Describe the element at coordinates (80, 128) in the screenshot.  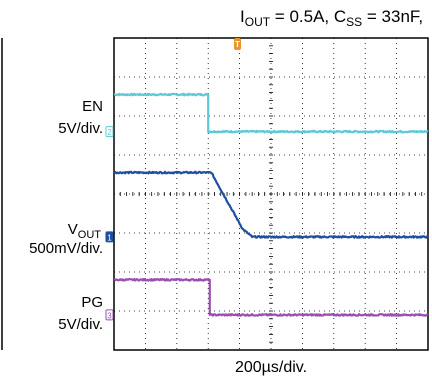
I see `en-scale-label: 5V/div.` at that location.